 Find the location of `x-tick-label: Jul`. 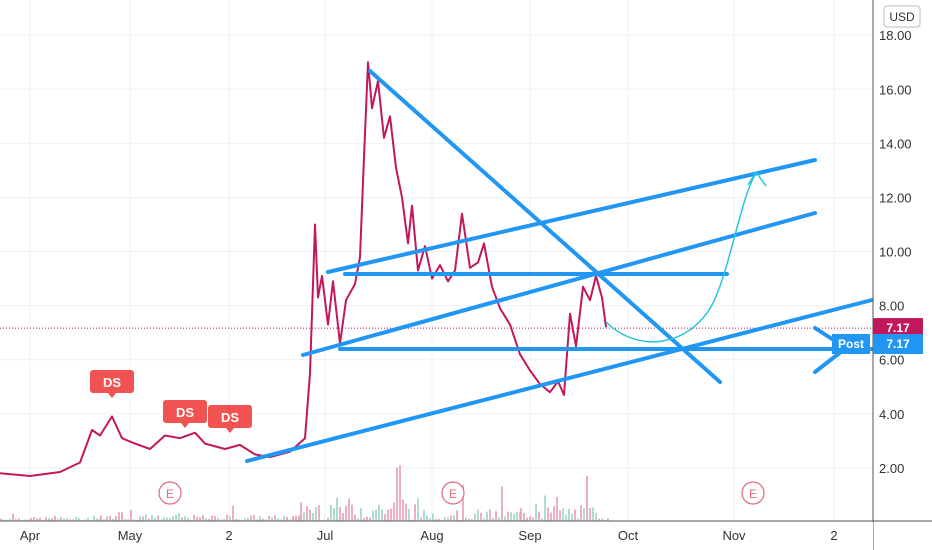

x-tick-label: Jul is located at coordinates (325, 535).